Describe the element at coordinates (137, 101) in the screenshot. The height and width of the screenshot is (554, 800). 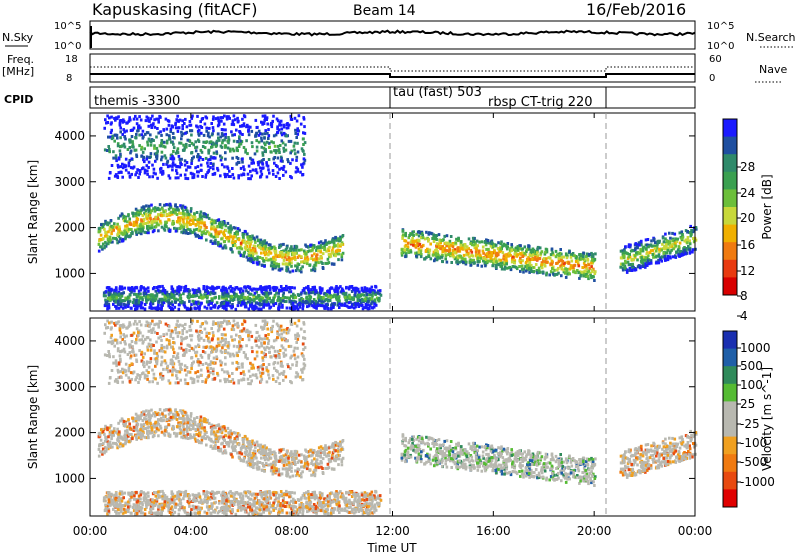
I see `cpid-segment-themis: themis -3300` at that location.